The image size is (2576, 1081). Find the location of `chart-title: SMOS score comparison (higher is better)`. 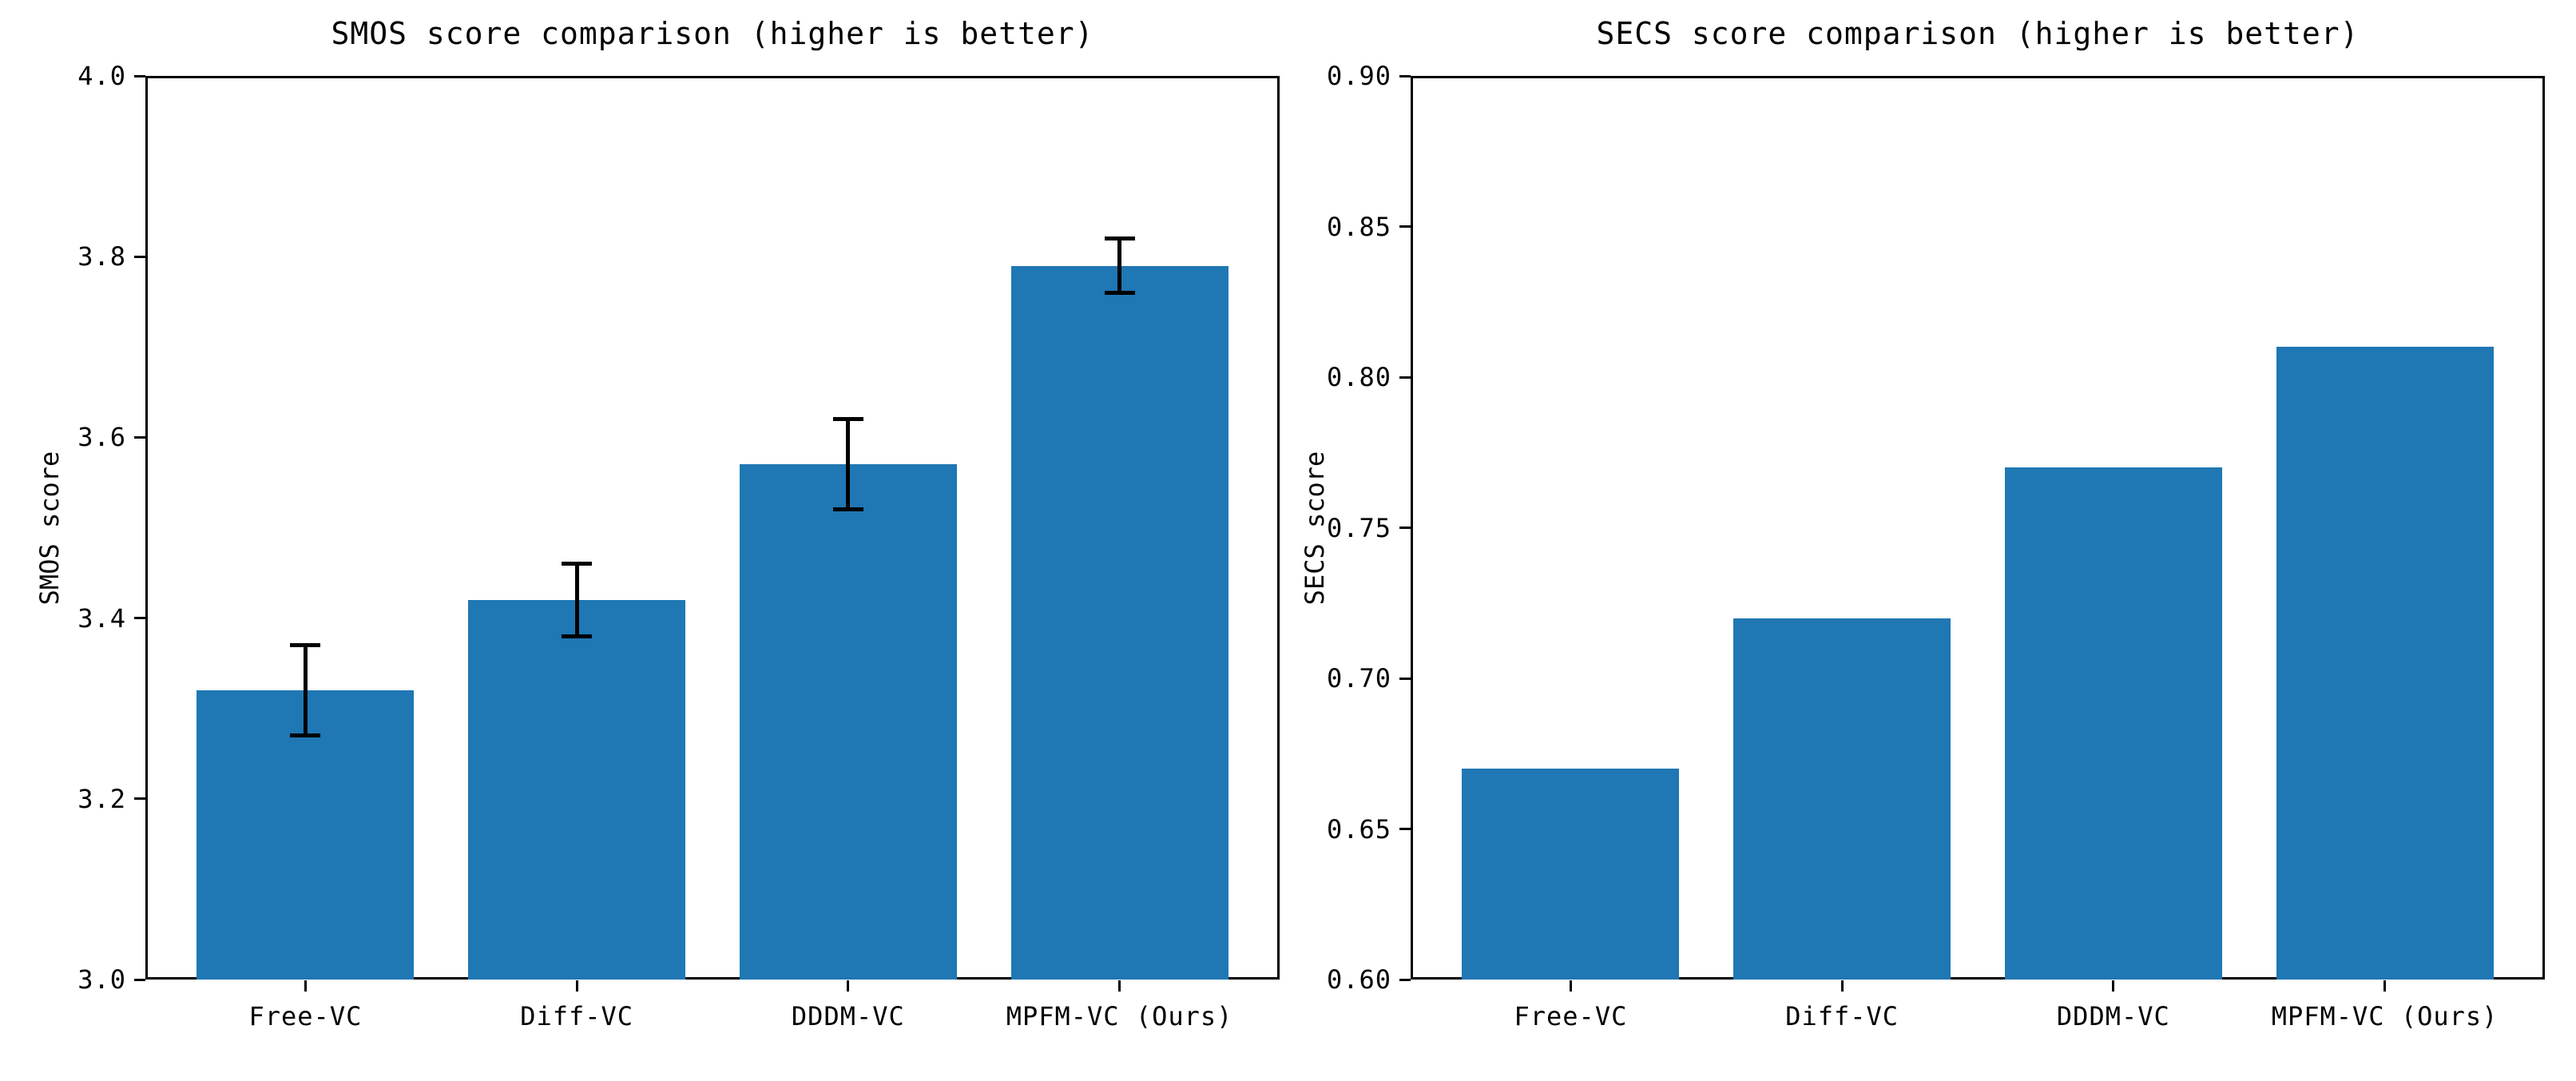

chart-title: SMOS score comparison (higher is better) is located at coordinates (712, 33).